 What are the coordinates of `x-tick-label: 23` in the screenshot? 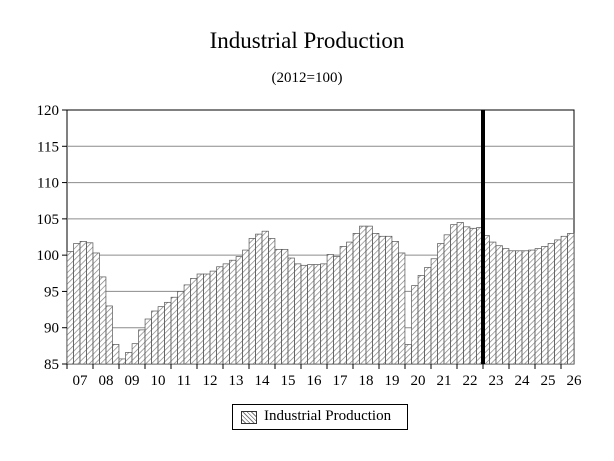 It's located at (496, 381).